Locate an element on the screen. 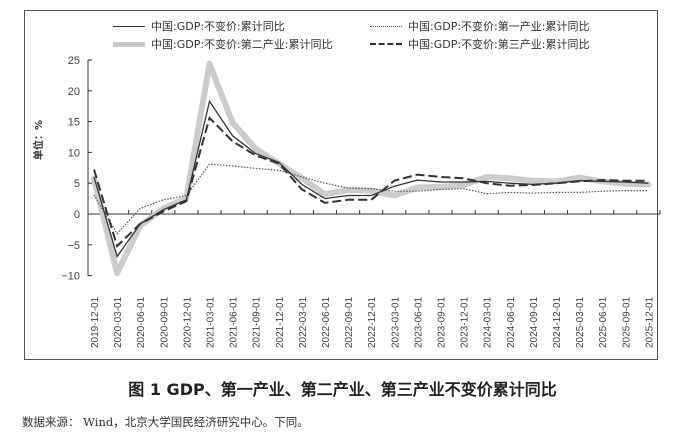  thick-gray-line-swatch-icon is located at coordinates (129, 44).